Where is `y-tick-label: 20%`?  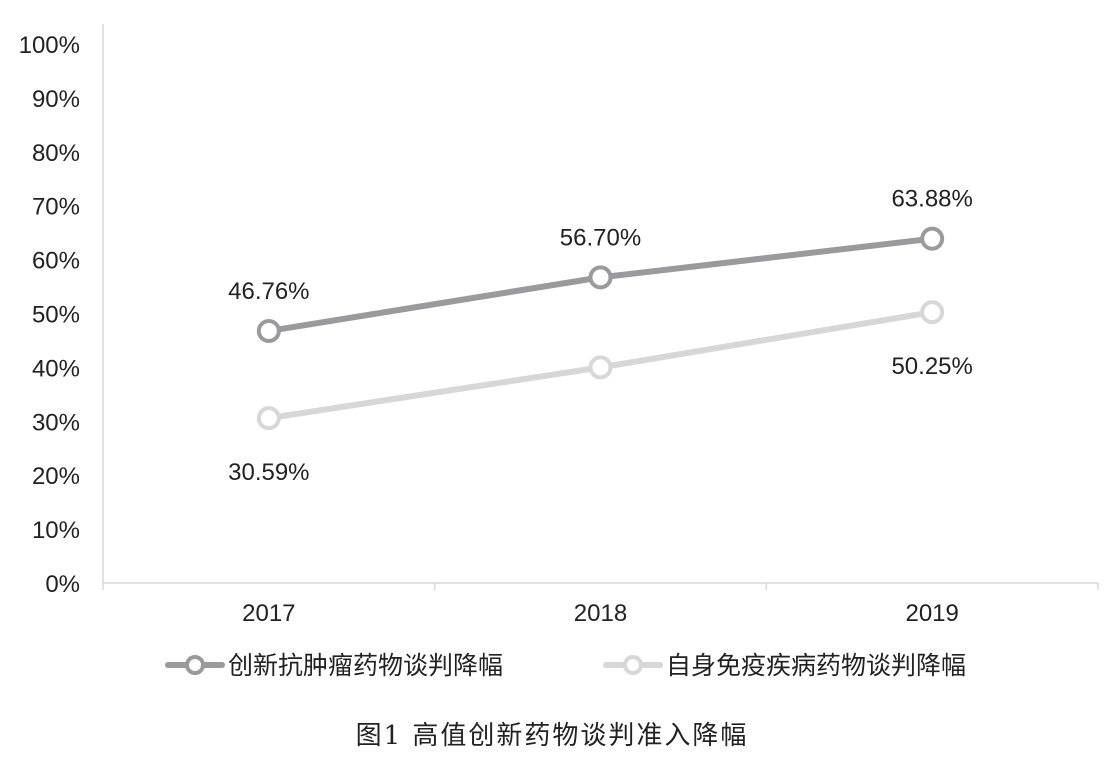 y-tick-label: 20% is located at coordinates (56, 476).